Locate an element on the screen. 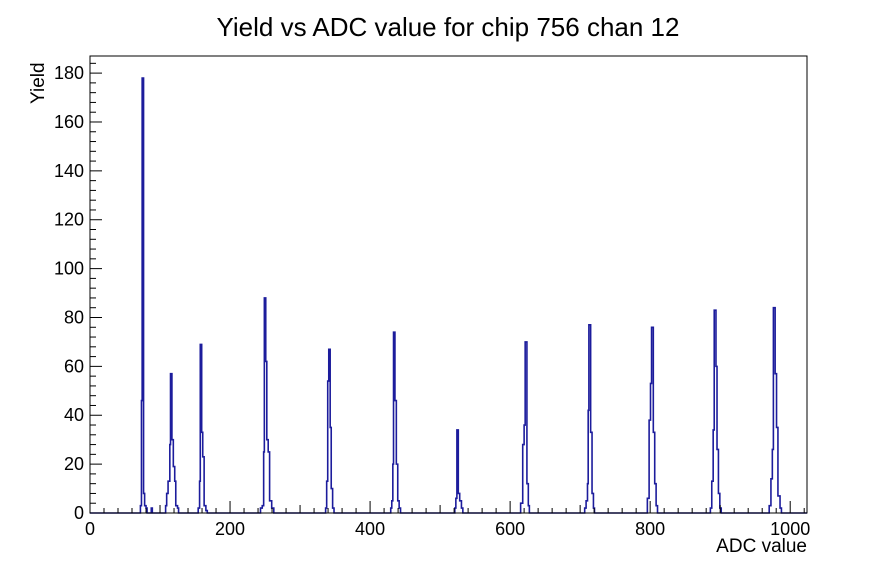 This screenshot has height=572, width=896. y-tick-label: 60 is located at coordinates (74, 366).